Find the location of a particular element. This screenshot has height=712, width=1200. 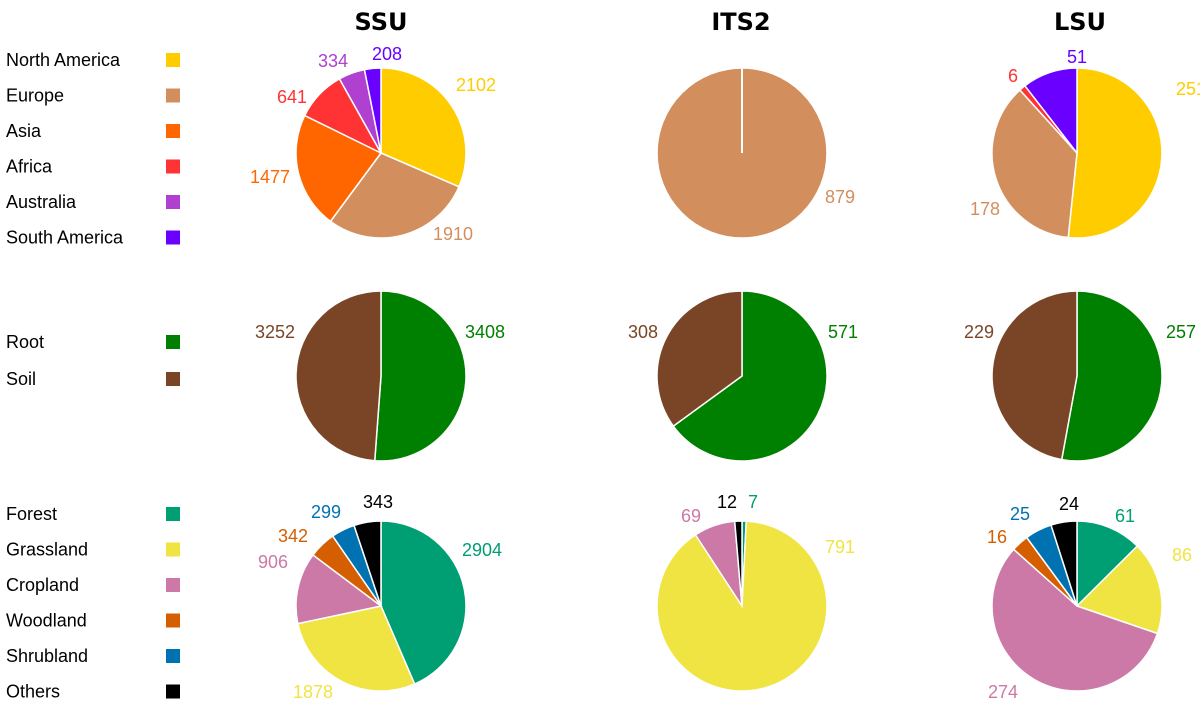

data-label-others: 12 is located at coordinates (727, 502).